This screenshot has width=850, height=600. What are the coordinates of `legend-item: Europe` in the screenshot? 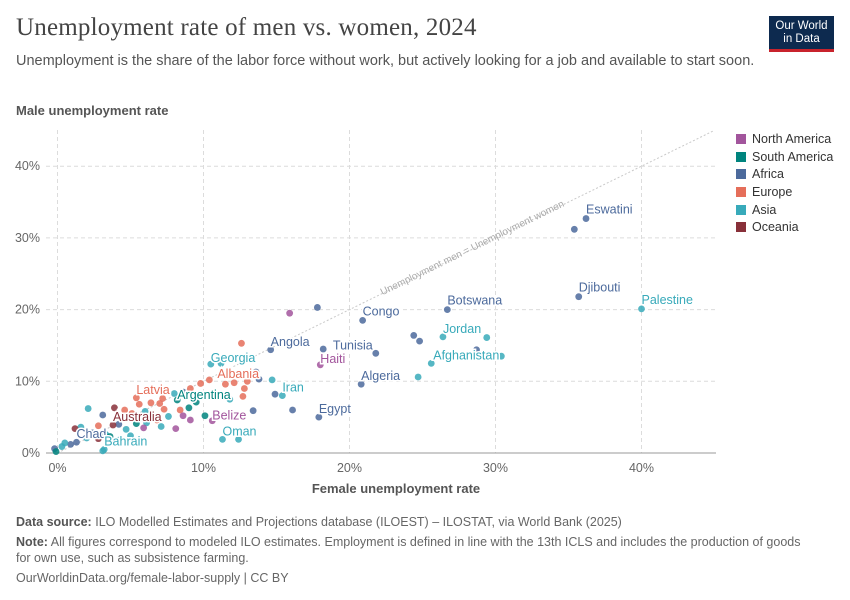 It's located at (784, 192).